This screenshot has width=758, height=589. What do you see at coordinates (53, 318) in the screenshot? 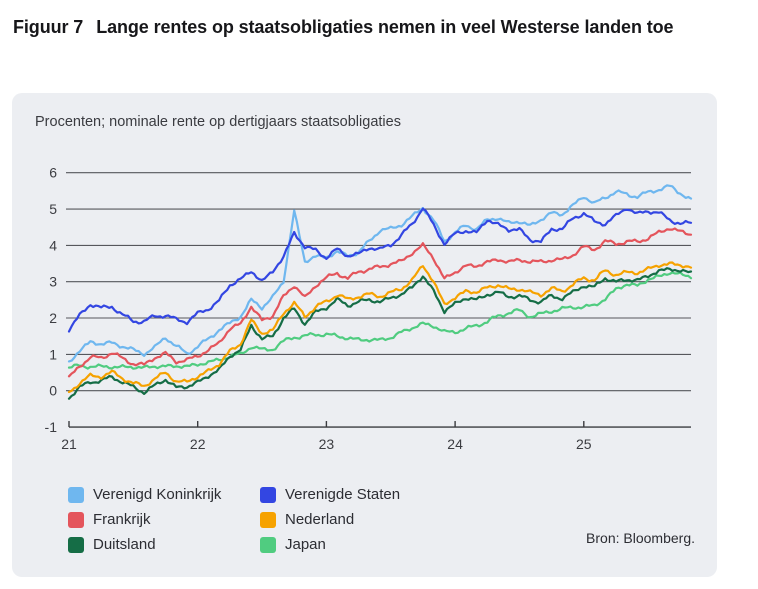
I see `y-axis-tick-label: 2` at bounding box center [53, 318].